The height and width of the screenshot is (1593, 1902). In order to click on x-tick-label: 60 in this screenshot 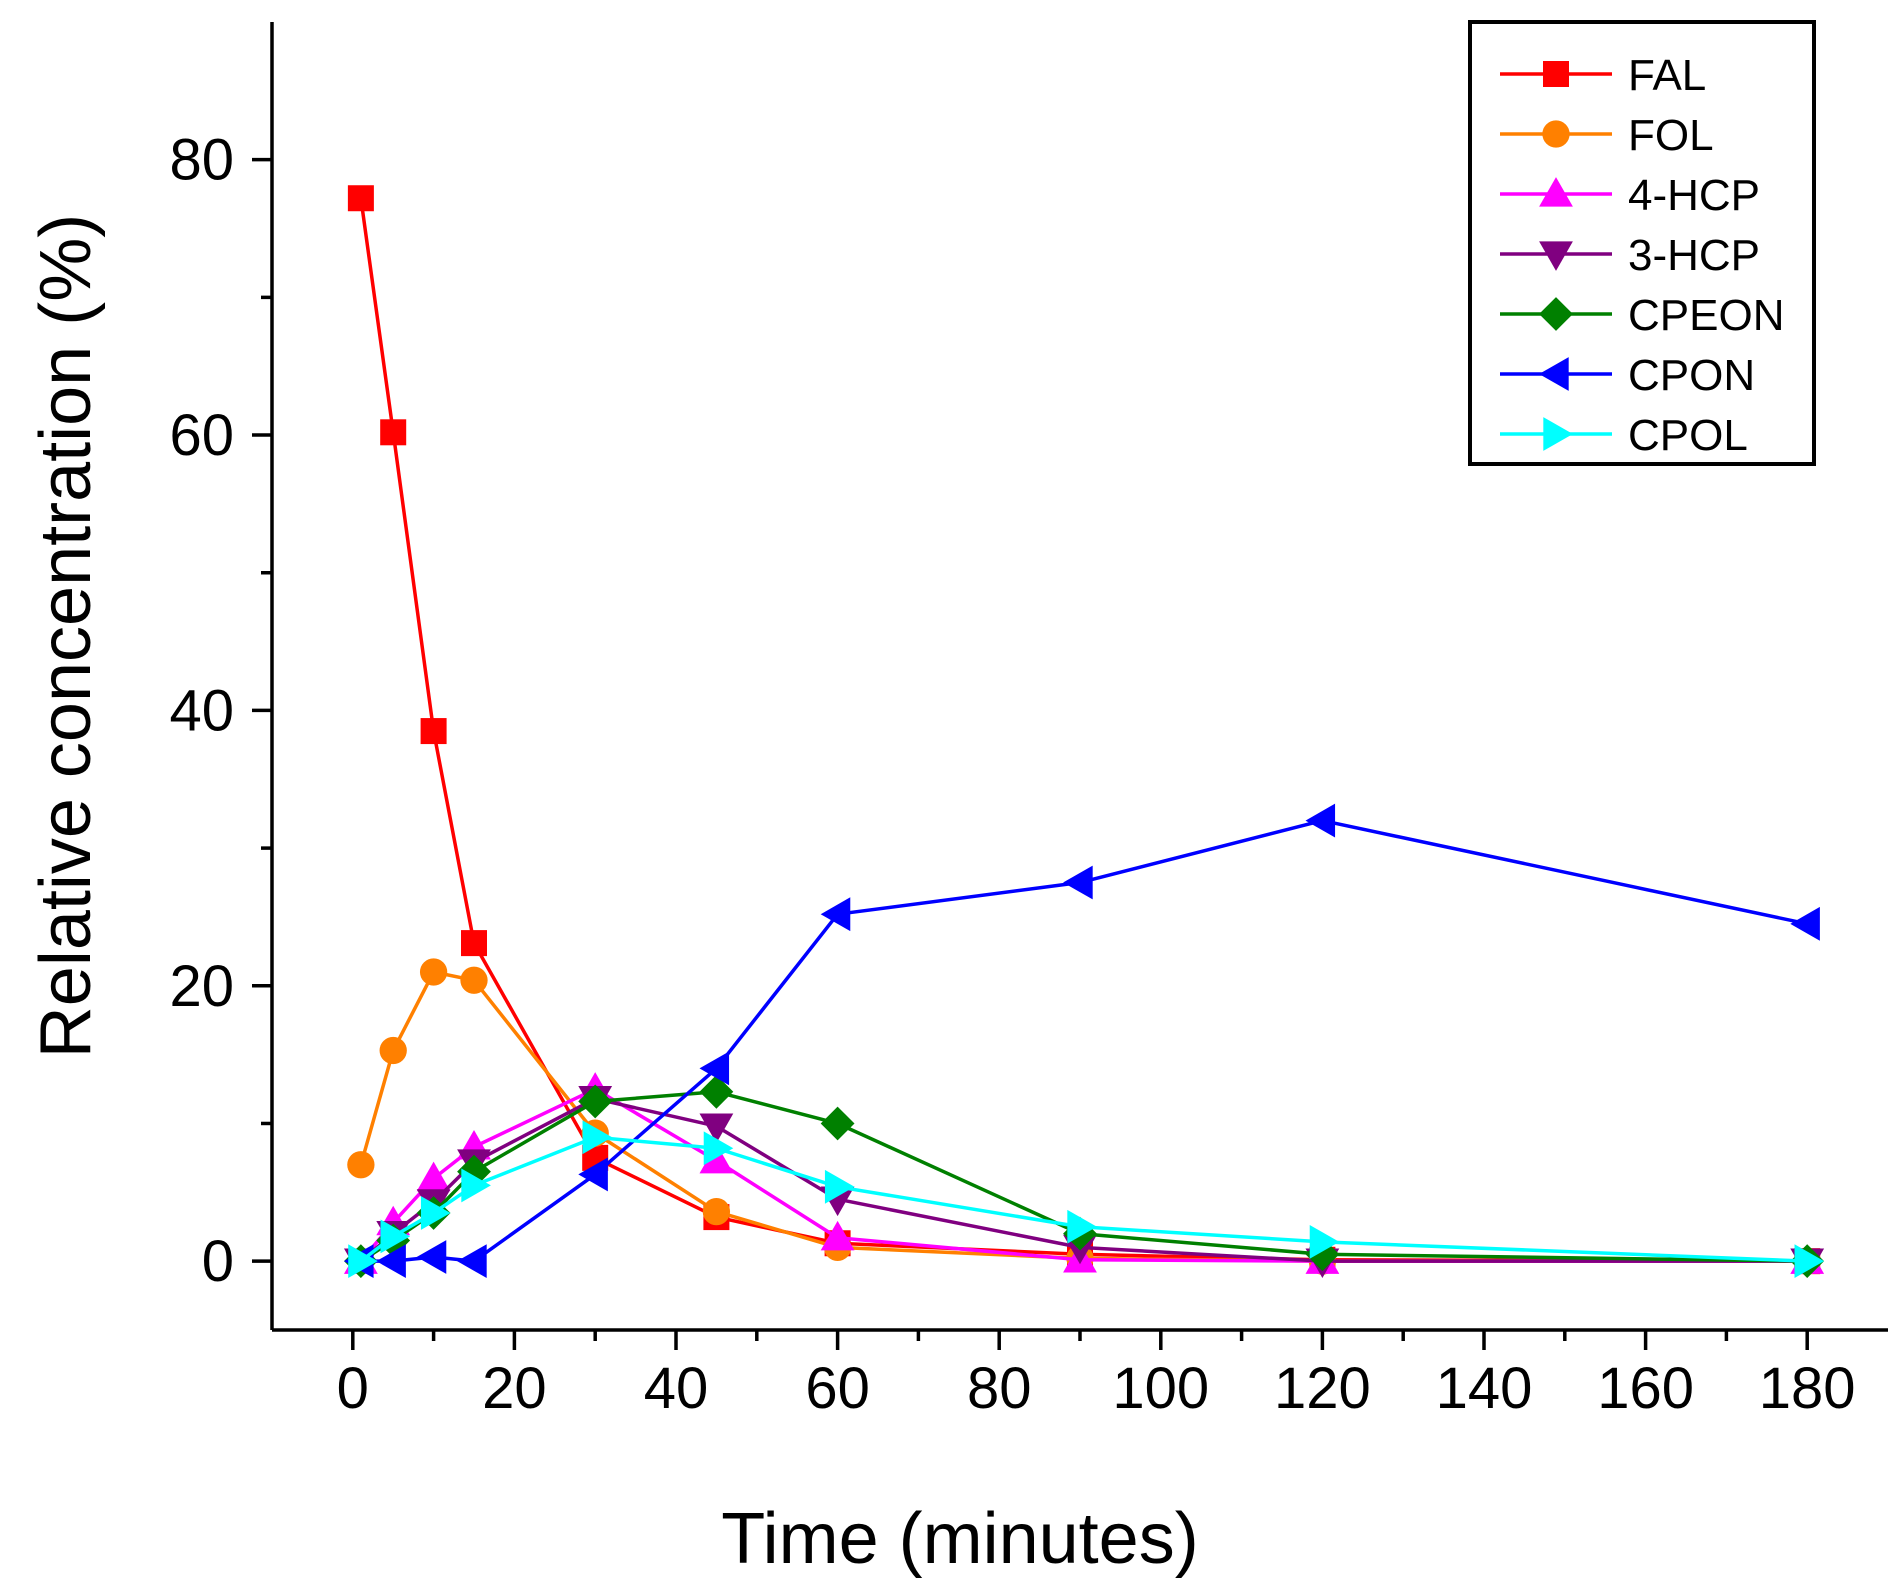, I will do `click(837, 1388)`.